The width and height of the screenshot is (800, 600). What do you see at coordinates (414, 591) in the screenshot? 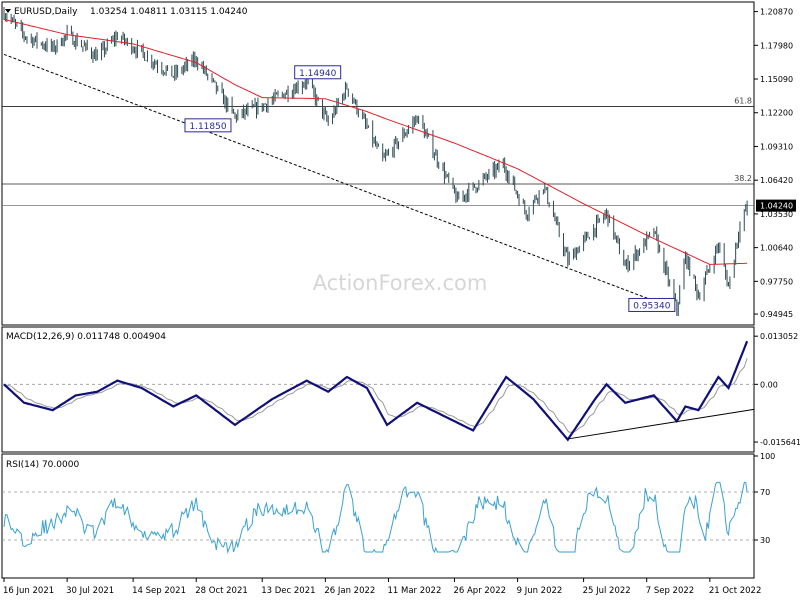
I see `x-tick-label: 11 Mar 2022` at bounding box center [414, 591].